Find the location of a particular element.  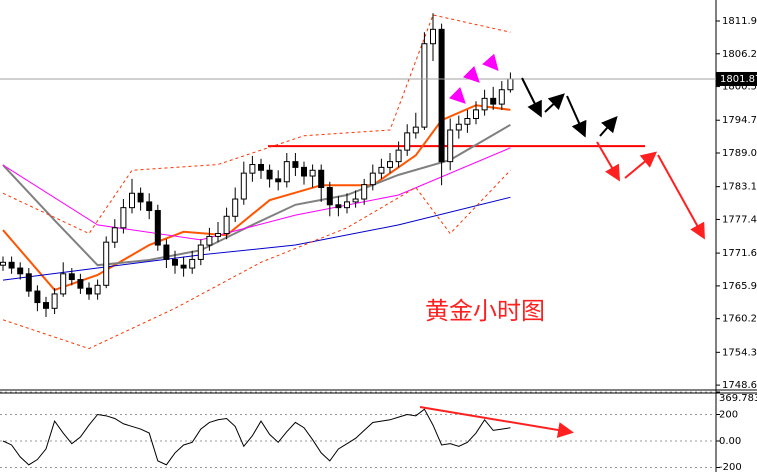

signal-arrows is located at coordinates (473, 78).